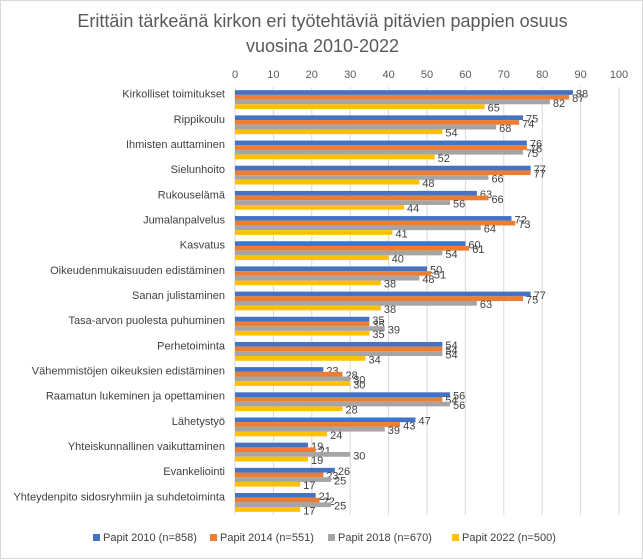 This screenshot has height=560, width=643. I want to click on data-label: 64, so click(490, 230).